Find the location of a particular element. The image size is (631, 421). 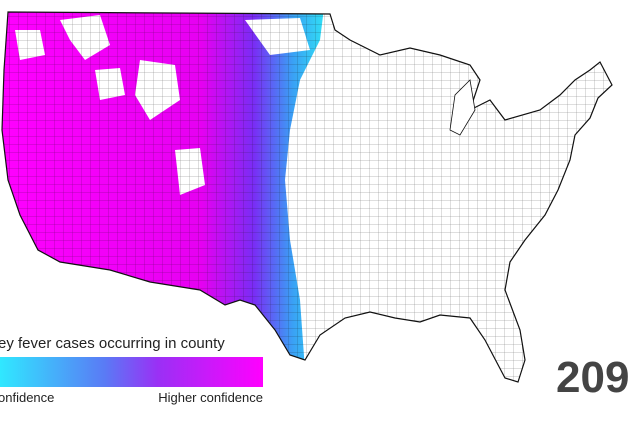

lake-michigan is located at coordinates (462, 107).